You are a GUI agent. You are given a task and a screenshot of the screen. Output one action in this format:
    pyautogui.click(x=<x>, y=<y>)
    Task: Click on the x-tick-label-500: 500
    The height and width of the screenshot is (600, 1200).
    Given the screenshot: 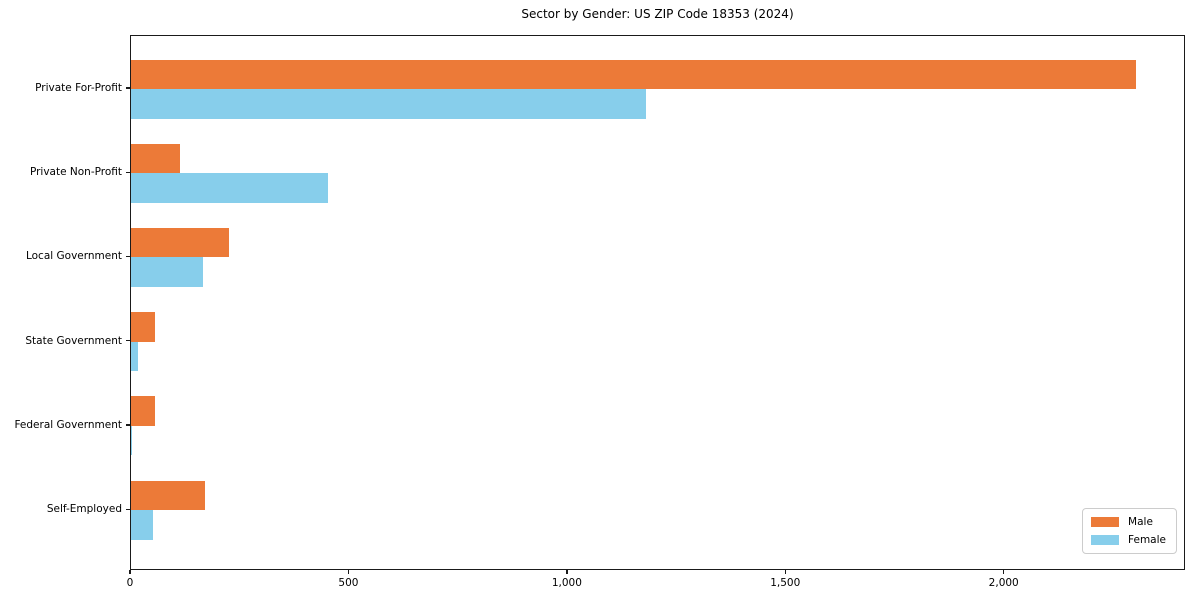 What is the action you would take?
    pyautogui.click(x=348, y=583)
    